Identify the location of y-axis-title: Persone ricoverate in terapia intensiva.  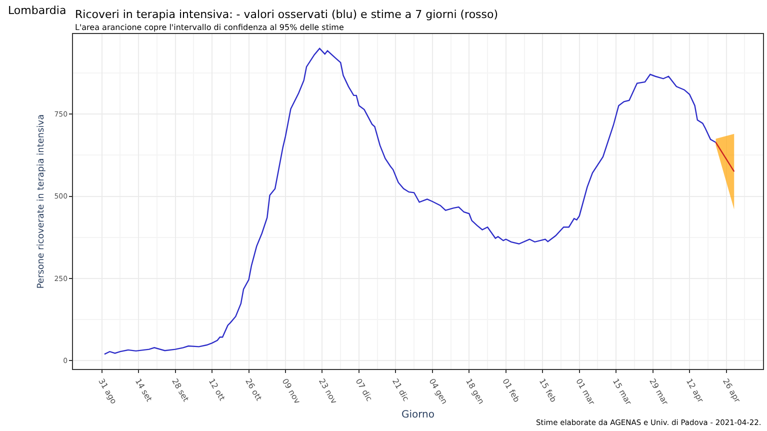
(41, 201).